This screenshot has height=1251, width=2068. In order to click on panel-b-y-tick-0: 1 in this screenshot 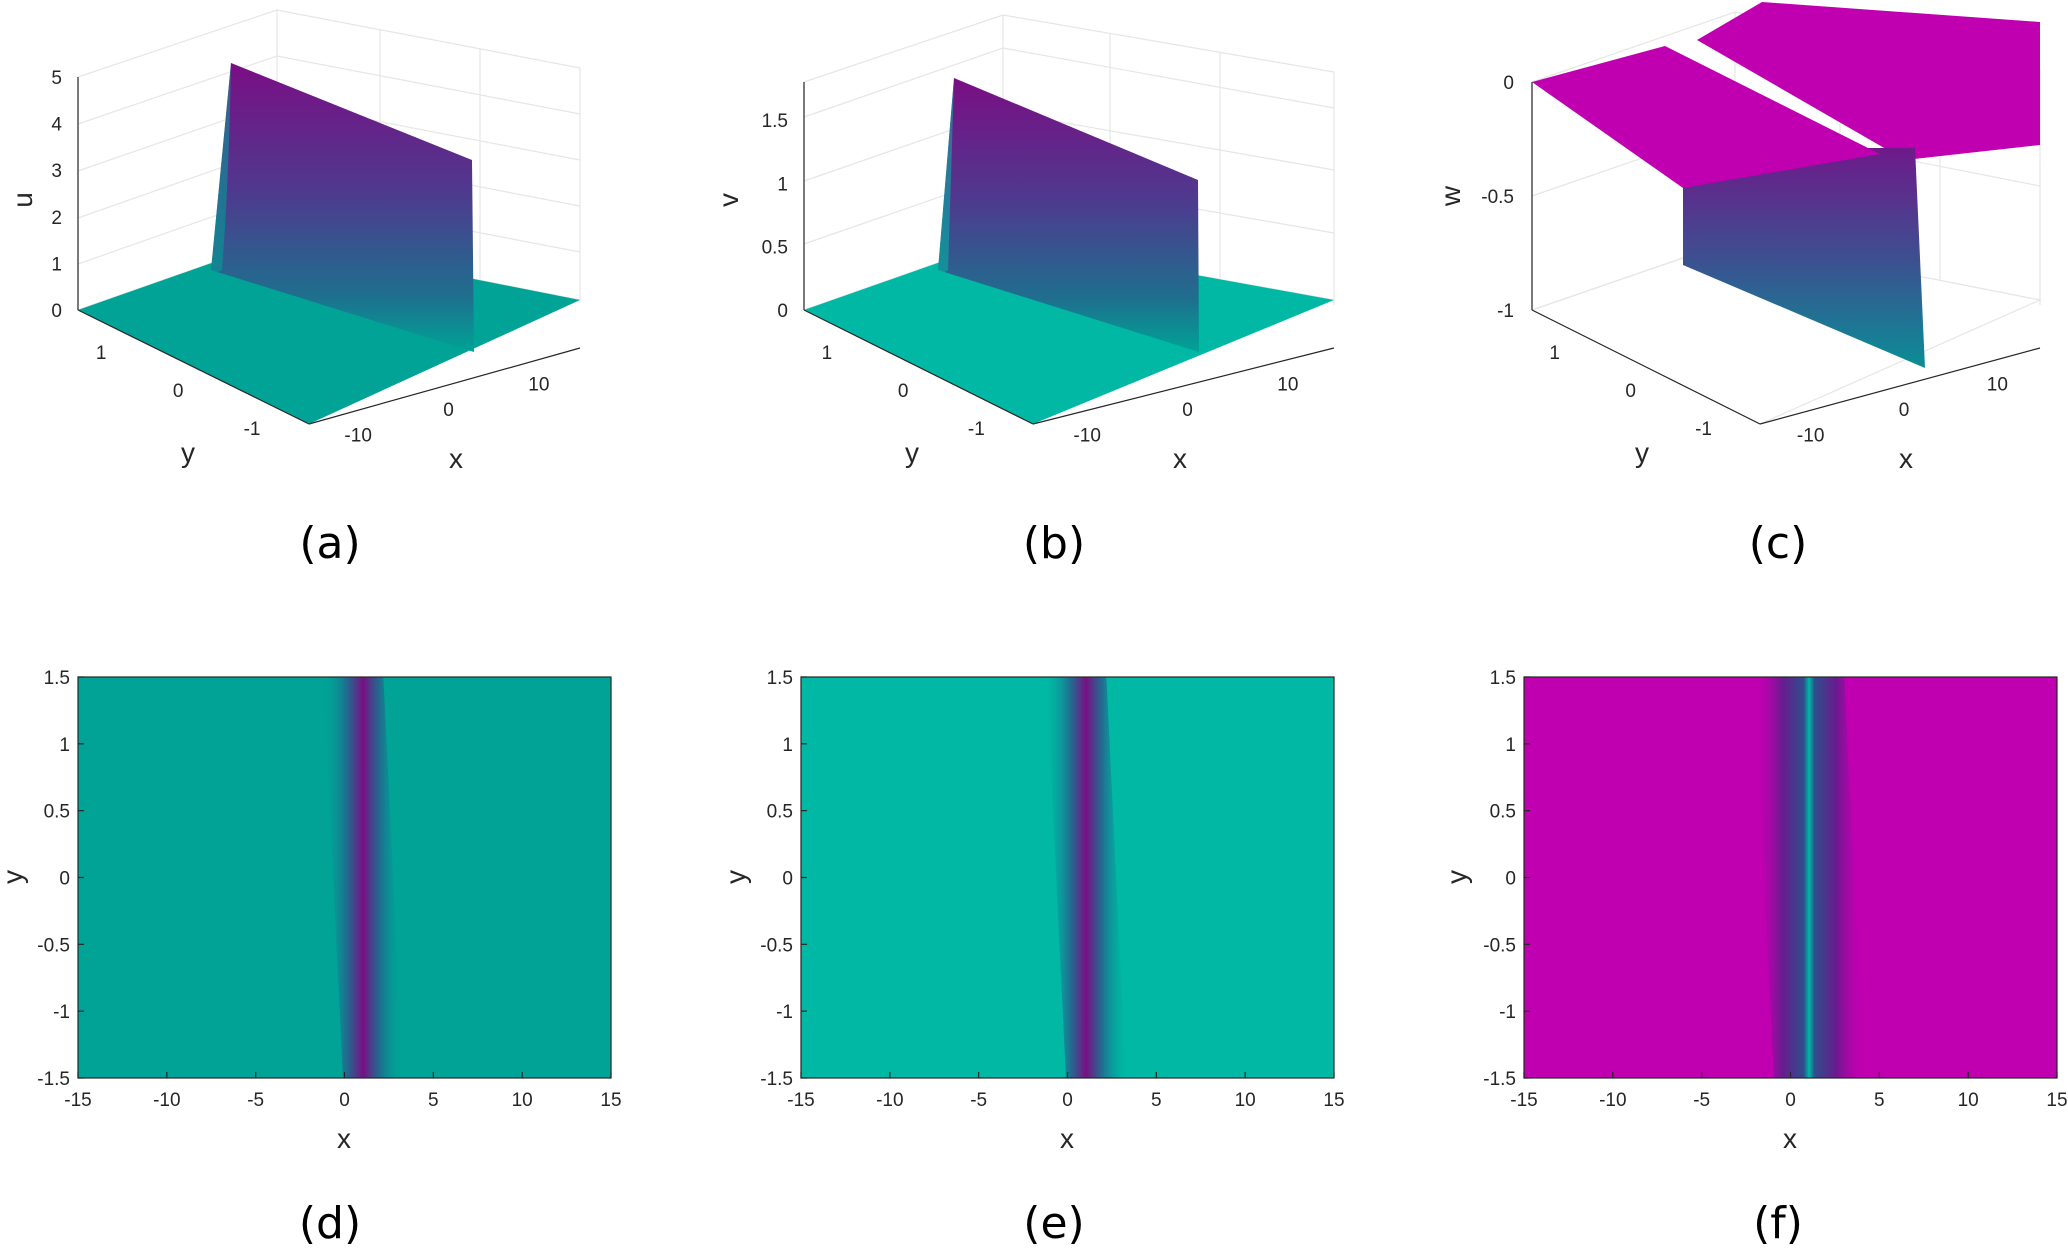, I will do `click(827, 353)`.